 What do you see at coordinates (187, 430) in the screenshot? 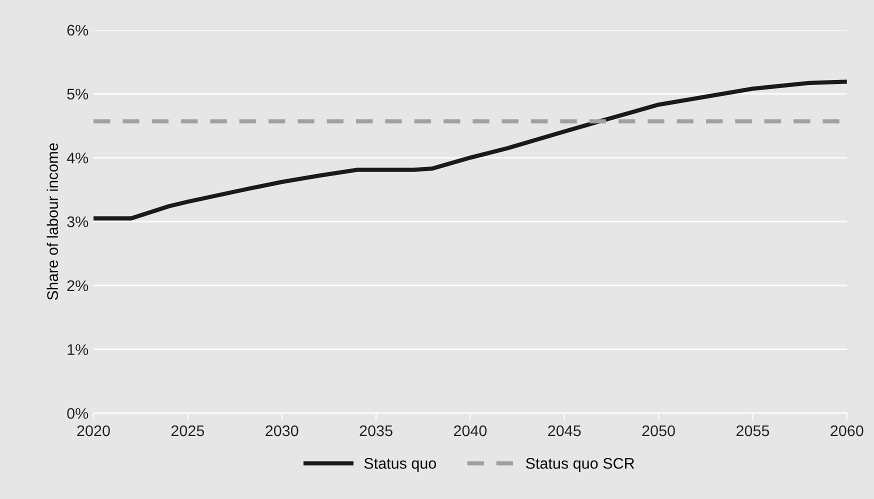
I see `x-tick-label: 2025` at bounding box center [187, 430].